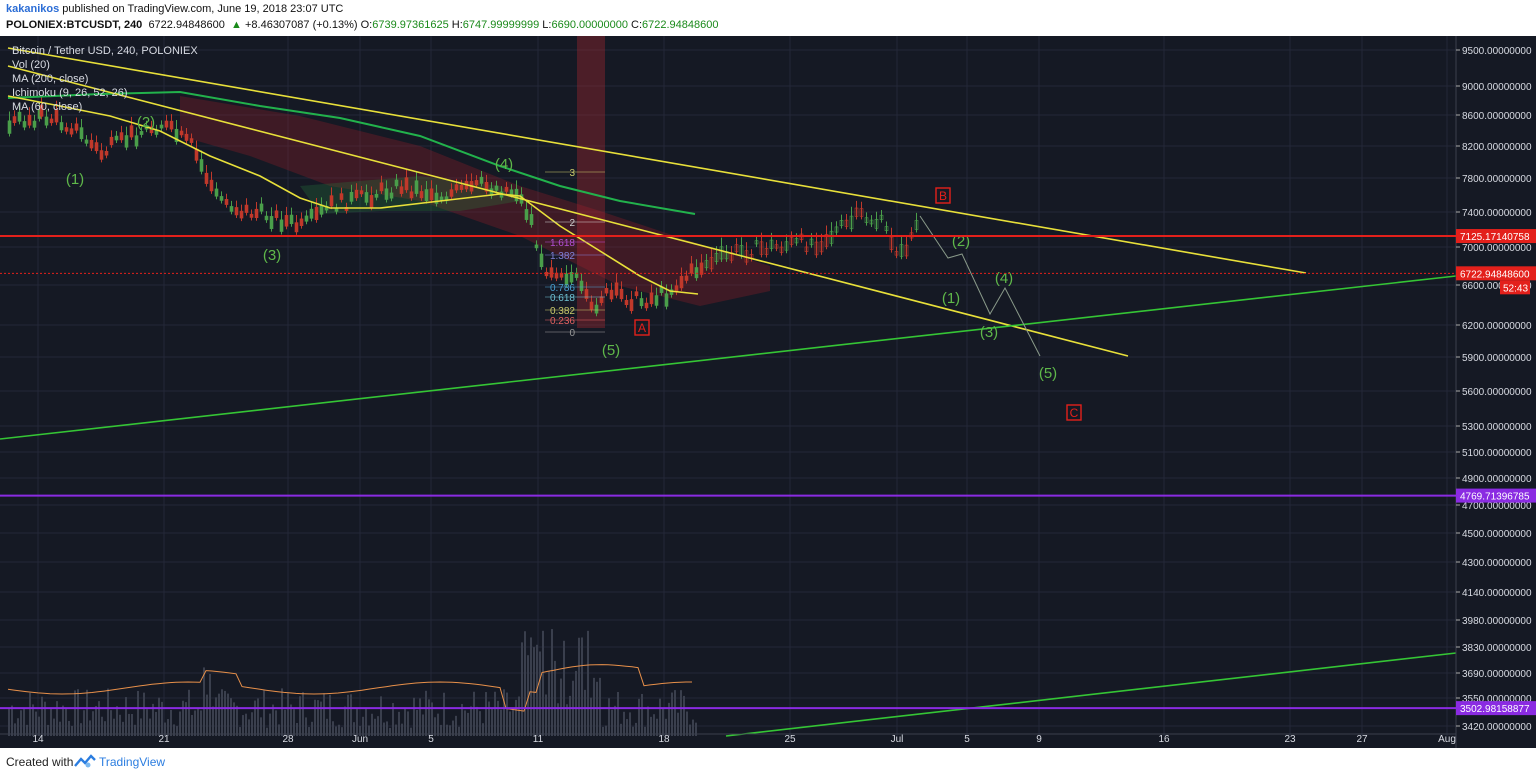 The width and height of the screenshot is (1536, 776). Describe the element at coordinates (33, 9) in the screenshot. I see `author-link: kakanikos` at that location.